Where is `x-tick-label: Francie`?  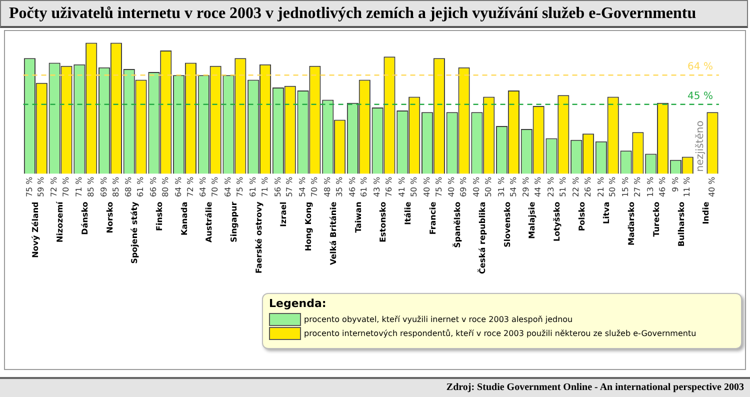 x-tick-label: Francie is located at coordinates (433, 218).